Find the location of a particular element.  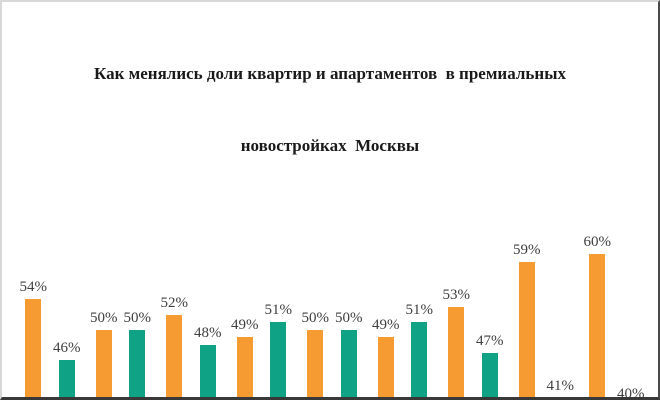

bar-value-label: 54% is located at coordinates (33, 287).